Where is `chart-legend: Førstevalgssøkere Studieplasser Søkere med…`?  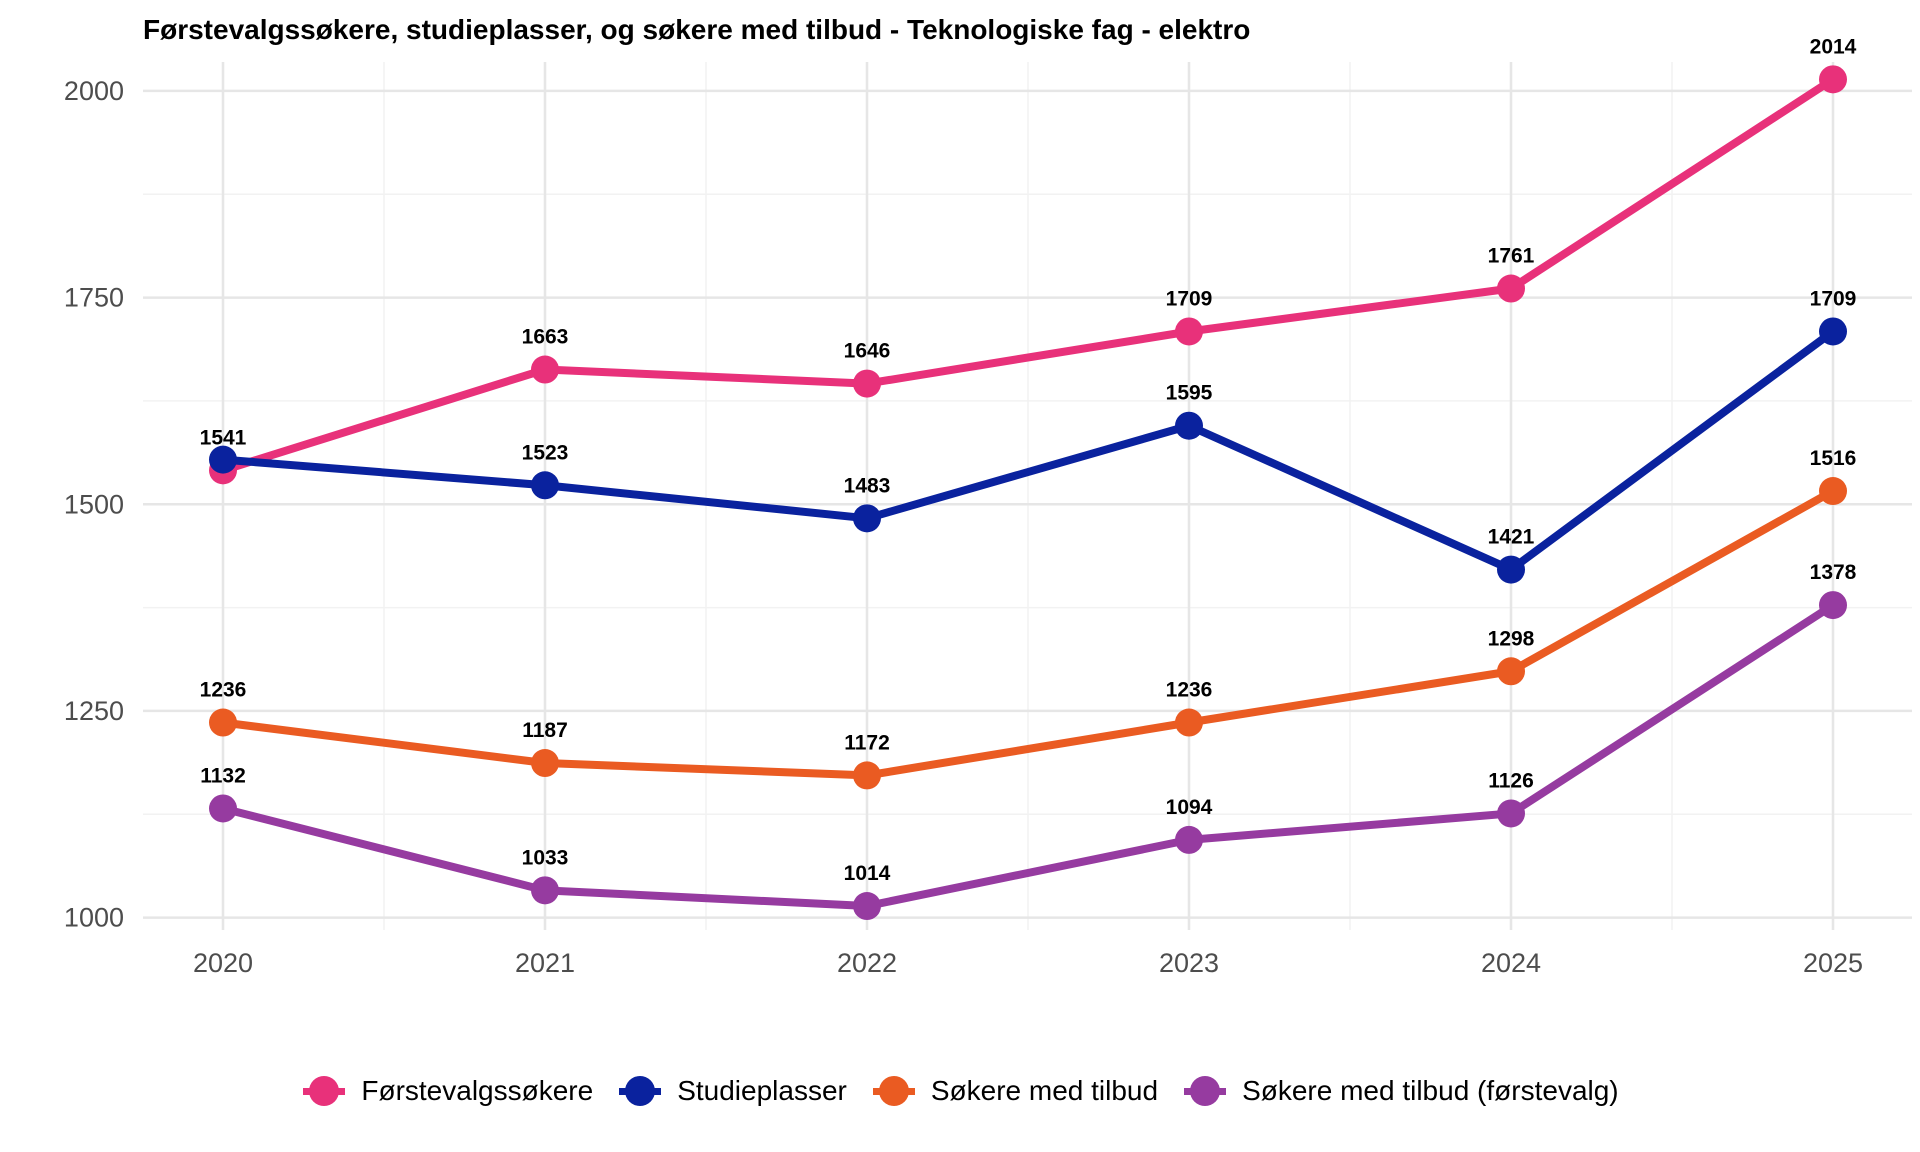 chart-legend: Førstevalgssøkere Studieplasser Søkere med… is located at coordinates (960, 1091).